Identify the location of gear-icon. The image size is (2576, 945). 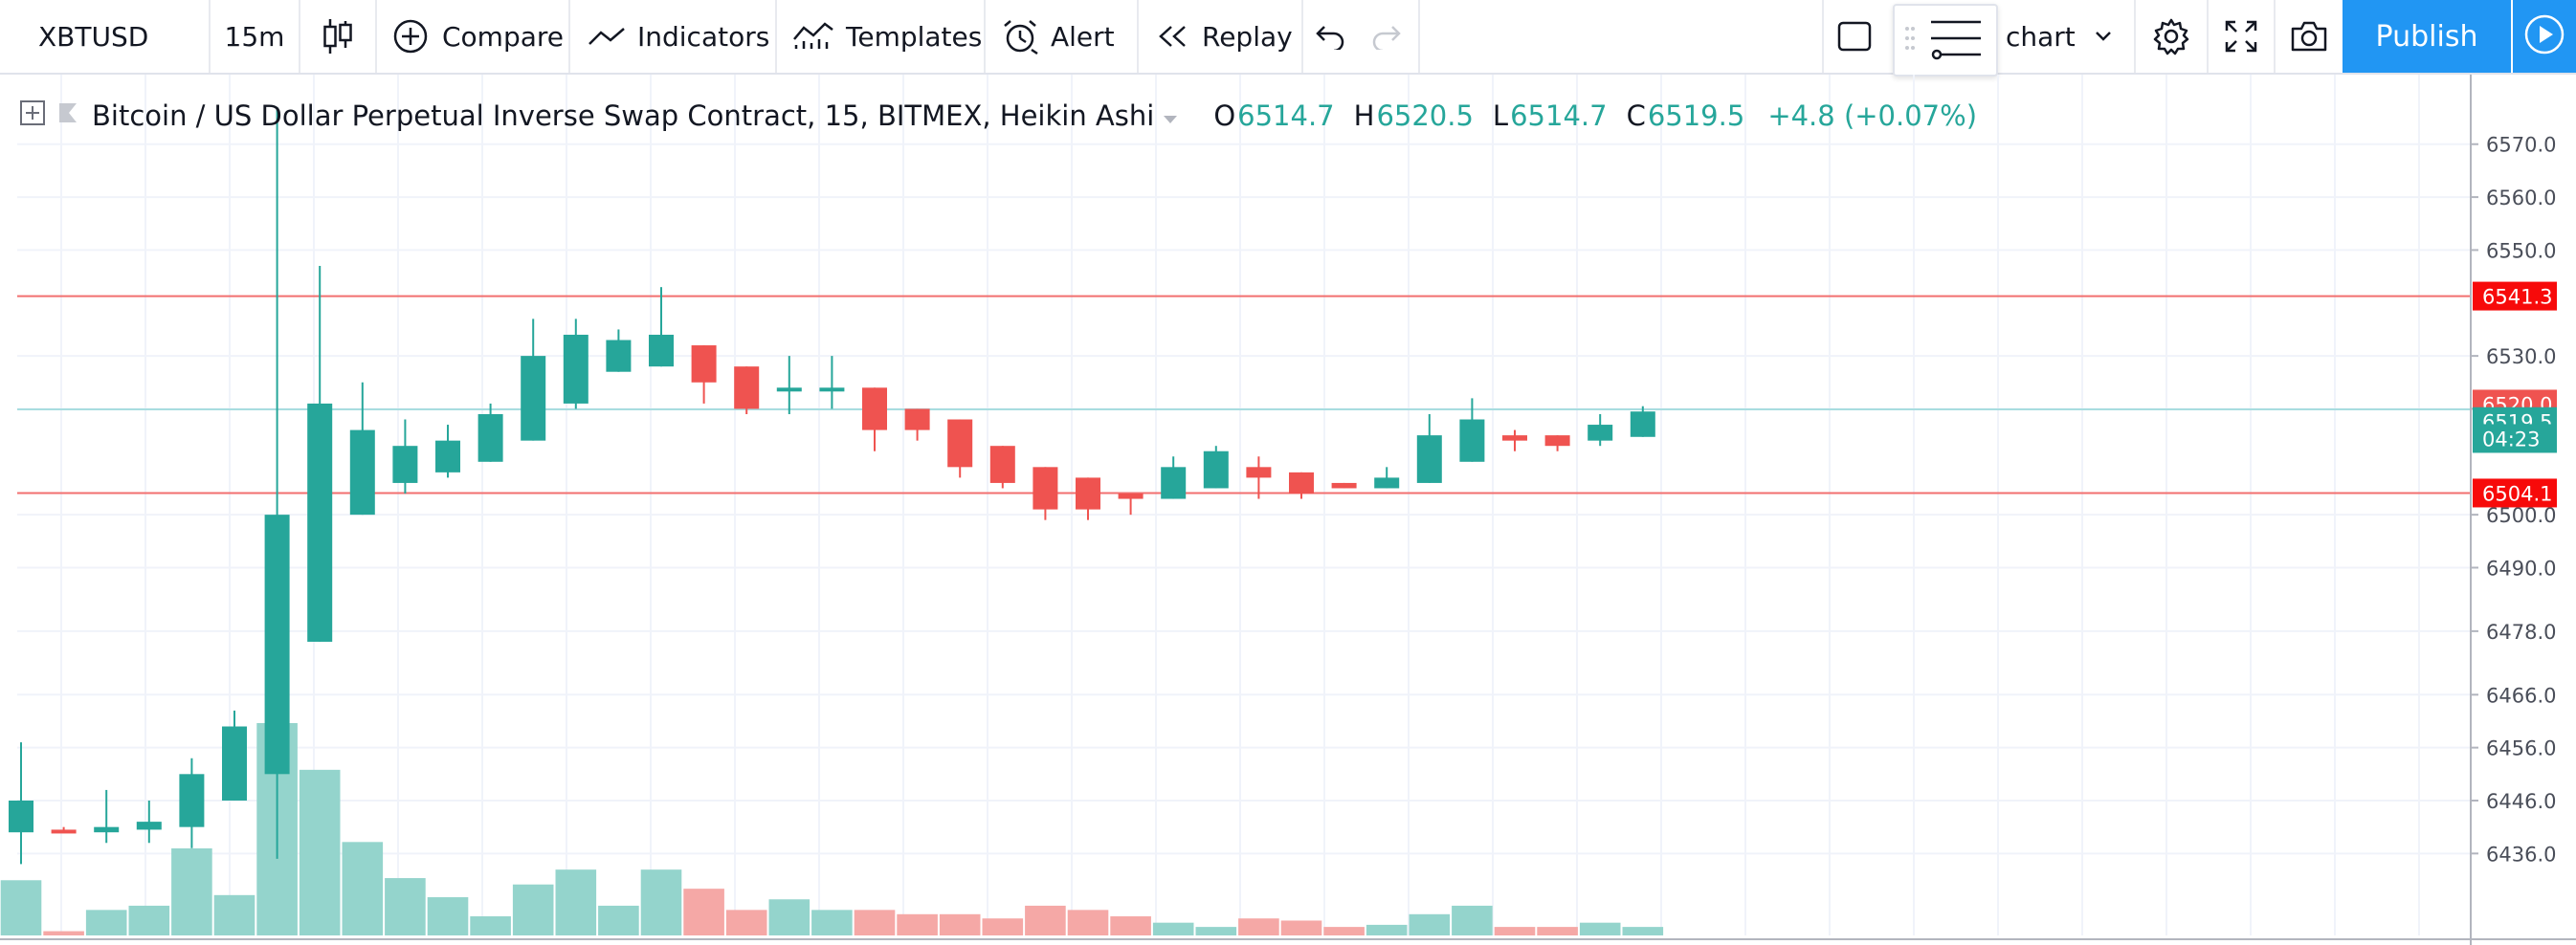
(2171, 36).